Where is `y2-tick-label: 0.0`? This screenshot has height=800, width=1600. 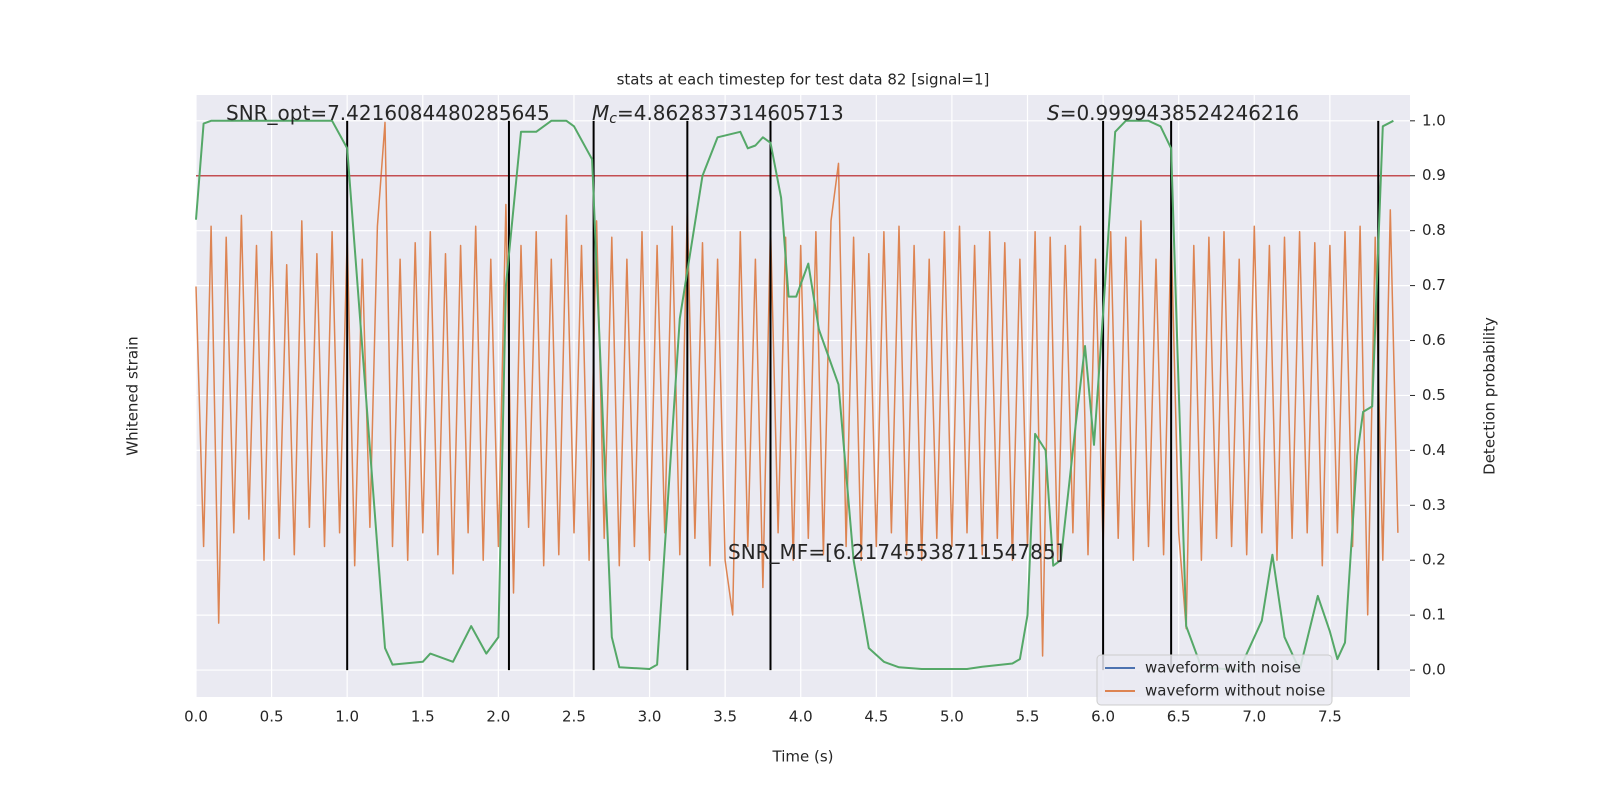
y2-tick-label: 0.0 is located at coordinates (1434, 670).